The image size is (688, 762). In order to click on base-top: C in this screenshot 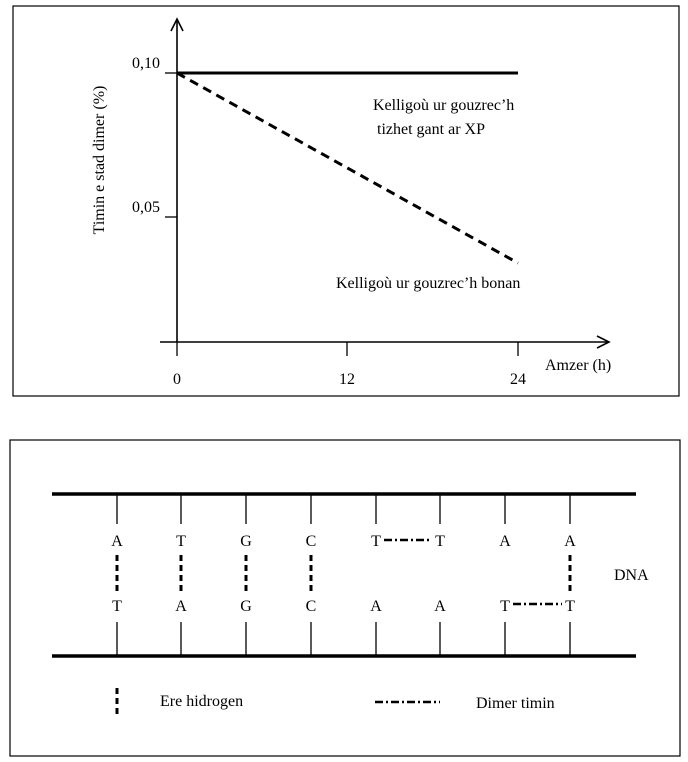, I will do `click(311, 541)`.